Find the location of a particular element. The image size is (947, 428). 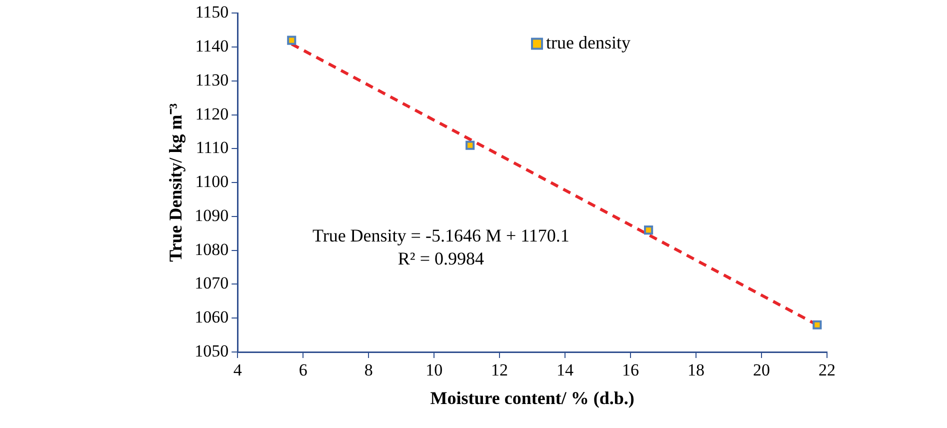

x-tick-label: 20 is located at coordinates (761, 370).